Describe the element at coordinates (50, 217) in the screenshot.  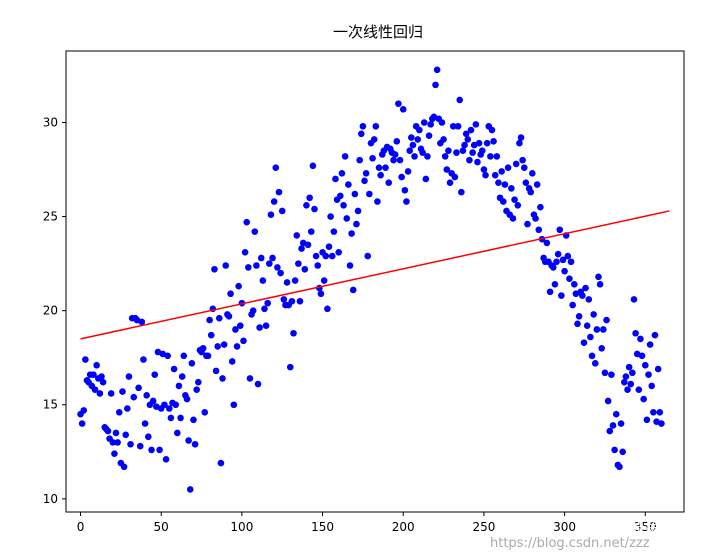
I see `y-tick-label: 25` at that location.